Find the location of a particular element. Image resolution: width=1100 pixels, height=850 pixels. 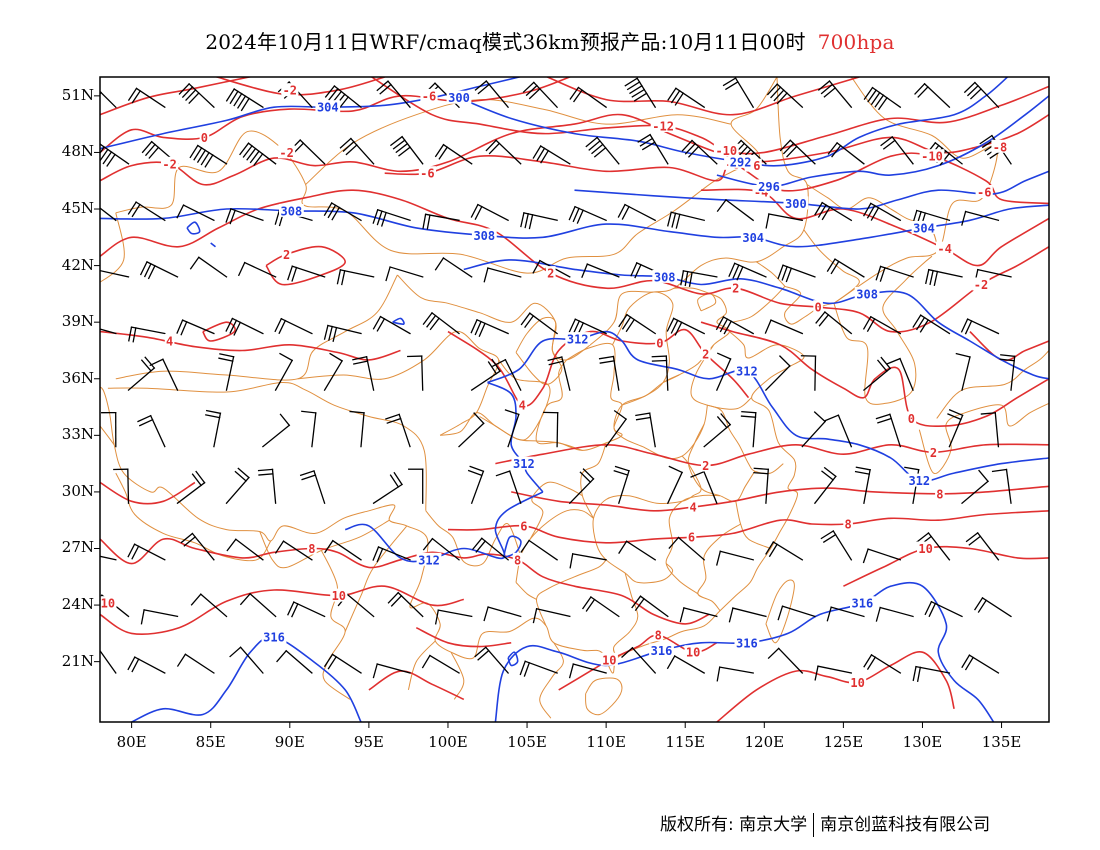

contour-label: 8 is located at coordinates (311, 549).